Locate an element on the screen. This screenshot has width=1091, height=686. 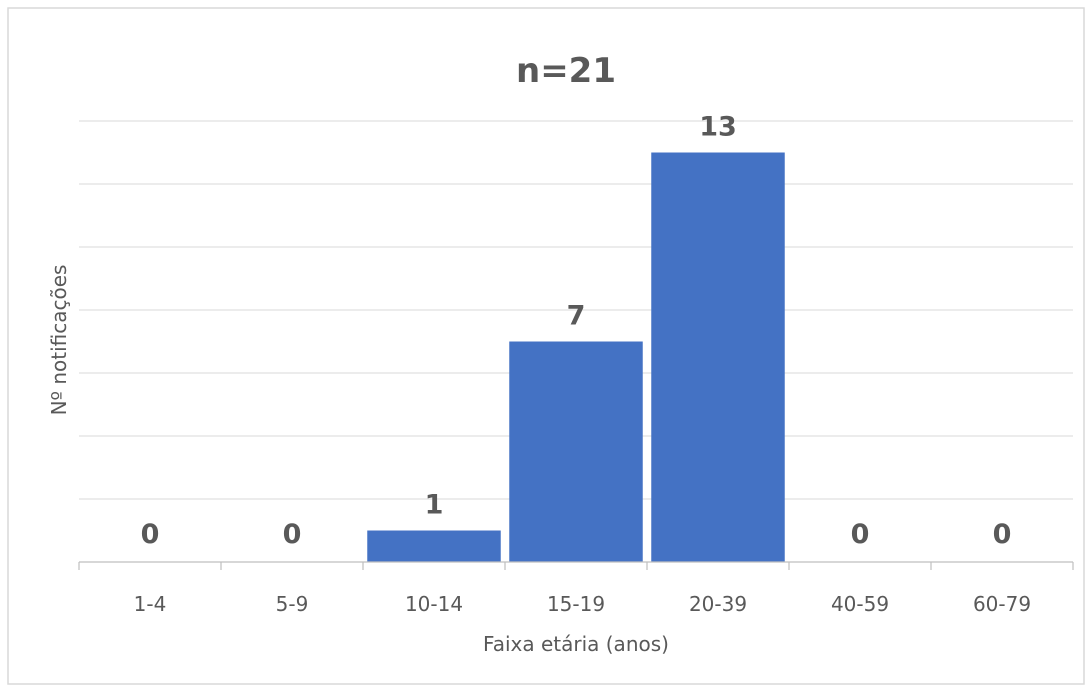
x-tick-labels: 1-4 5-9 10-14 15-19 20-39 40-59 60-79 is located at coordinates (582, 604).